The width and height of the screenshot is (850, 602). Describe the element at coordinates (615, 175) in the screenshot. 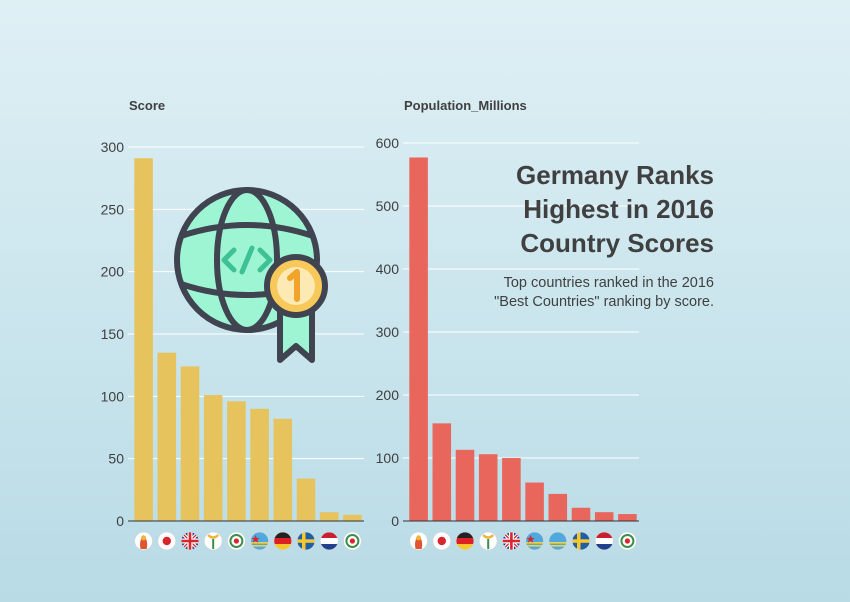

I see `title-line: Germany Ranks` at that location.